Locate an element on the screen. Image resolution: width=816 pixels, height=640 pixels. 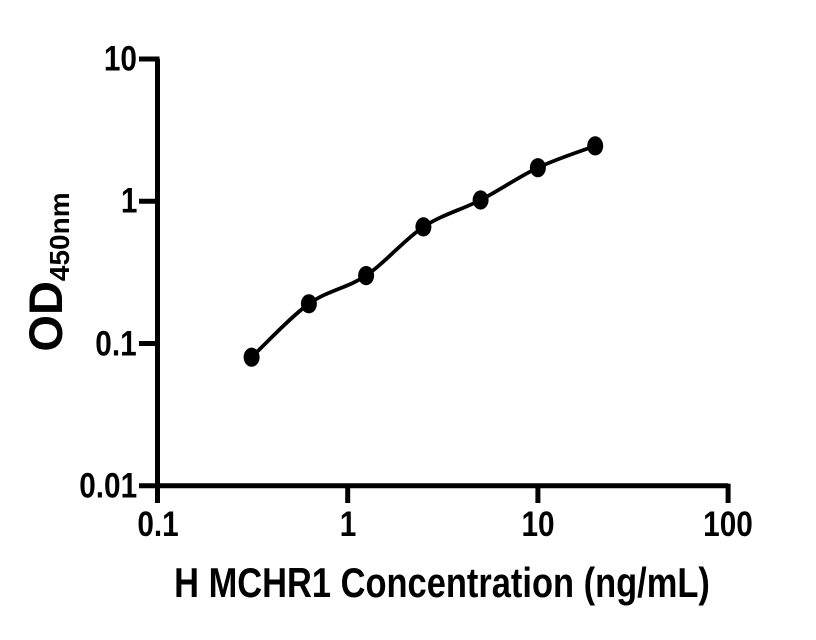
fit-curve is located at coordinates (423, 251).